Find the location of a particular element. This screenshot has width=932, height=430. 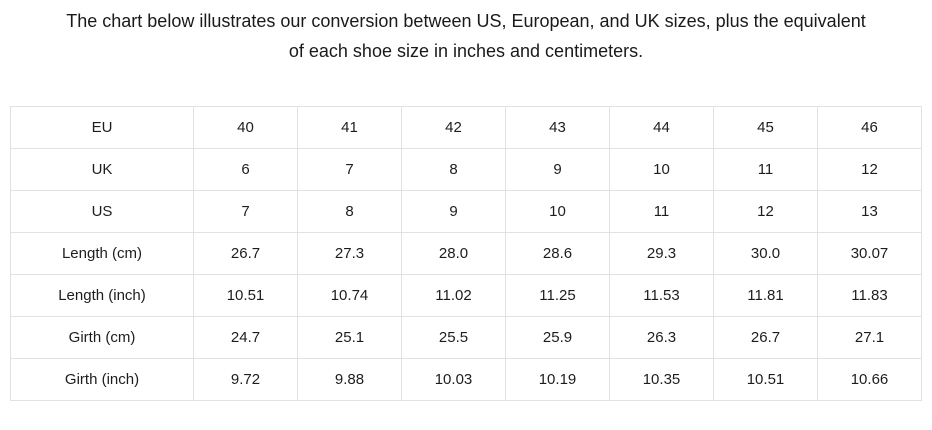

table-cell: 11.83 is located at coordinates (869, 295).